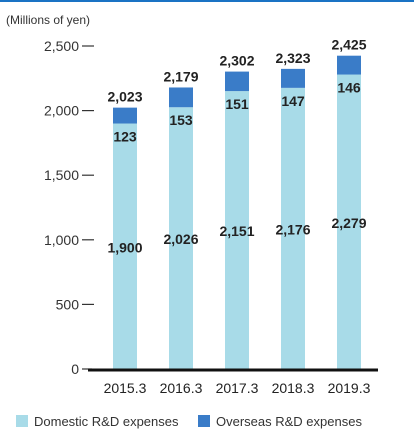  I want to click on data-label-domestic: 2,176, so click(292, 229).